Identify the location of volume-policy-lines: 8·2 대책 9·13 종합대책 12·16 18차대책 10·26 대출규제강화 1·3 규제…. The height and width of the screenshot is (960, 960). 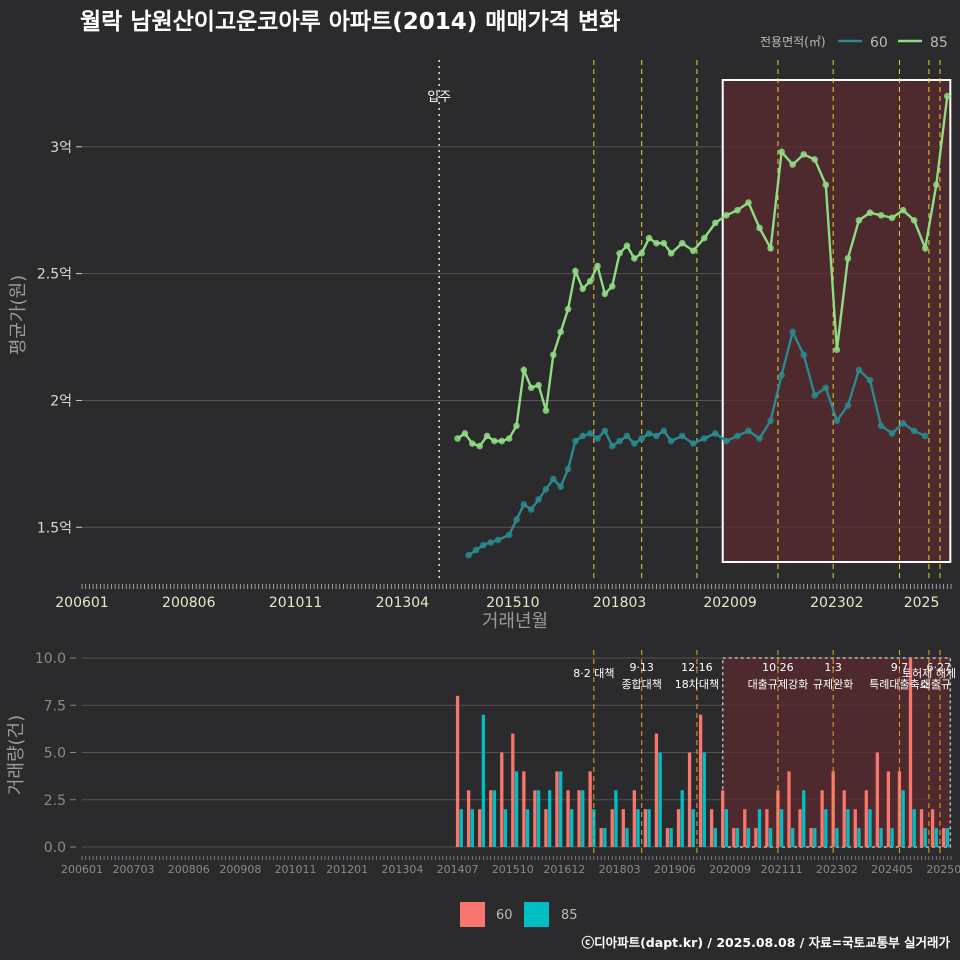
(764, 753).